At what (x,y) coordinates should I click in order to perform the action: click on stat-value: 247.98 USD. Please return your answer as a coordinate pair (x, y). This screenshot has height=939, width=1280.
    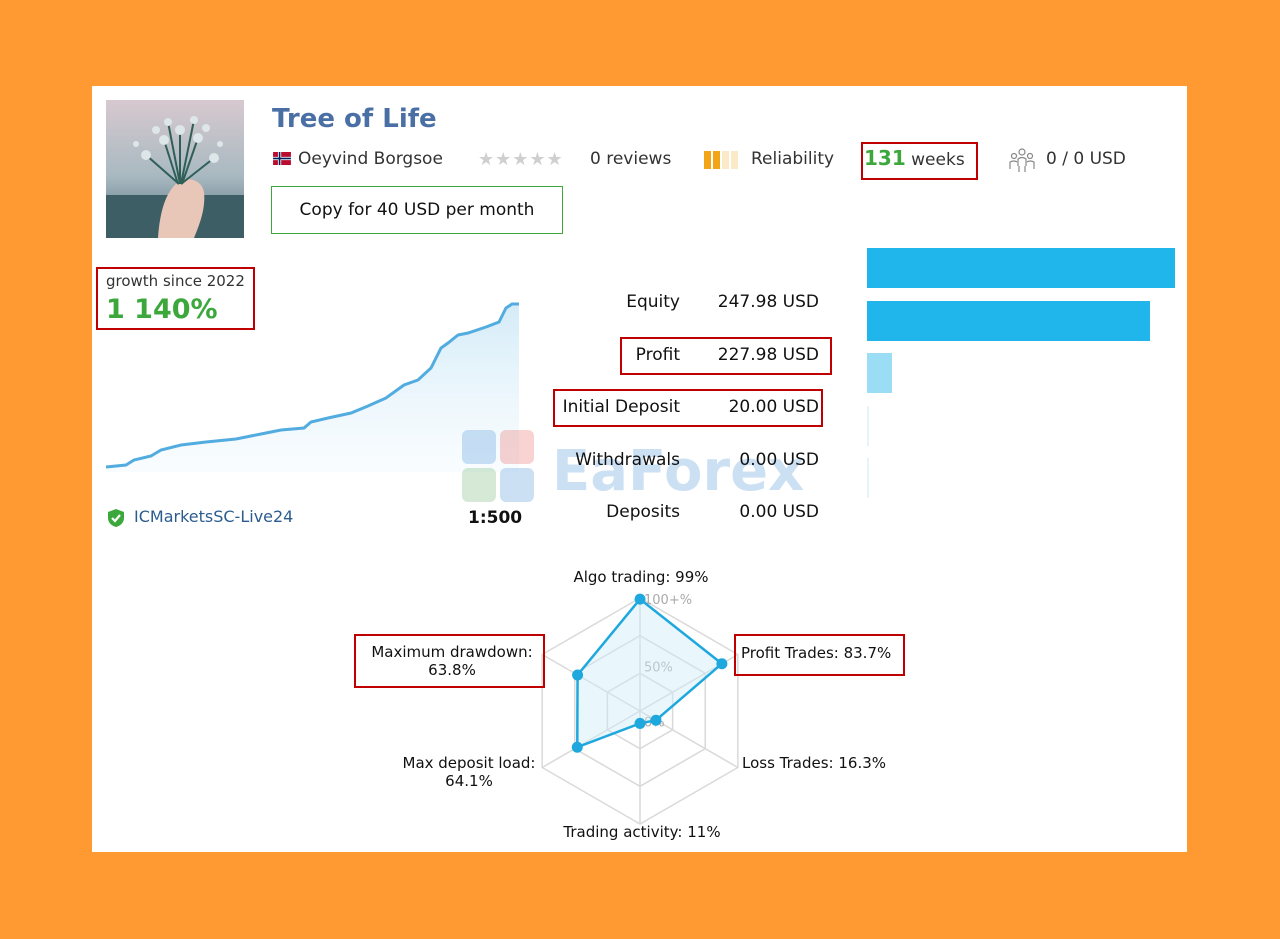
    Looking at the image, I should click on (768, 302).